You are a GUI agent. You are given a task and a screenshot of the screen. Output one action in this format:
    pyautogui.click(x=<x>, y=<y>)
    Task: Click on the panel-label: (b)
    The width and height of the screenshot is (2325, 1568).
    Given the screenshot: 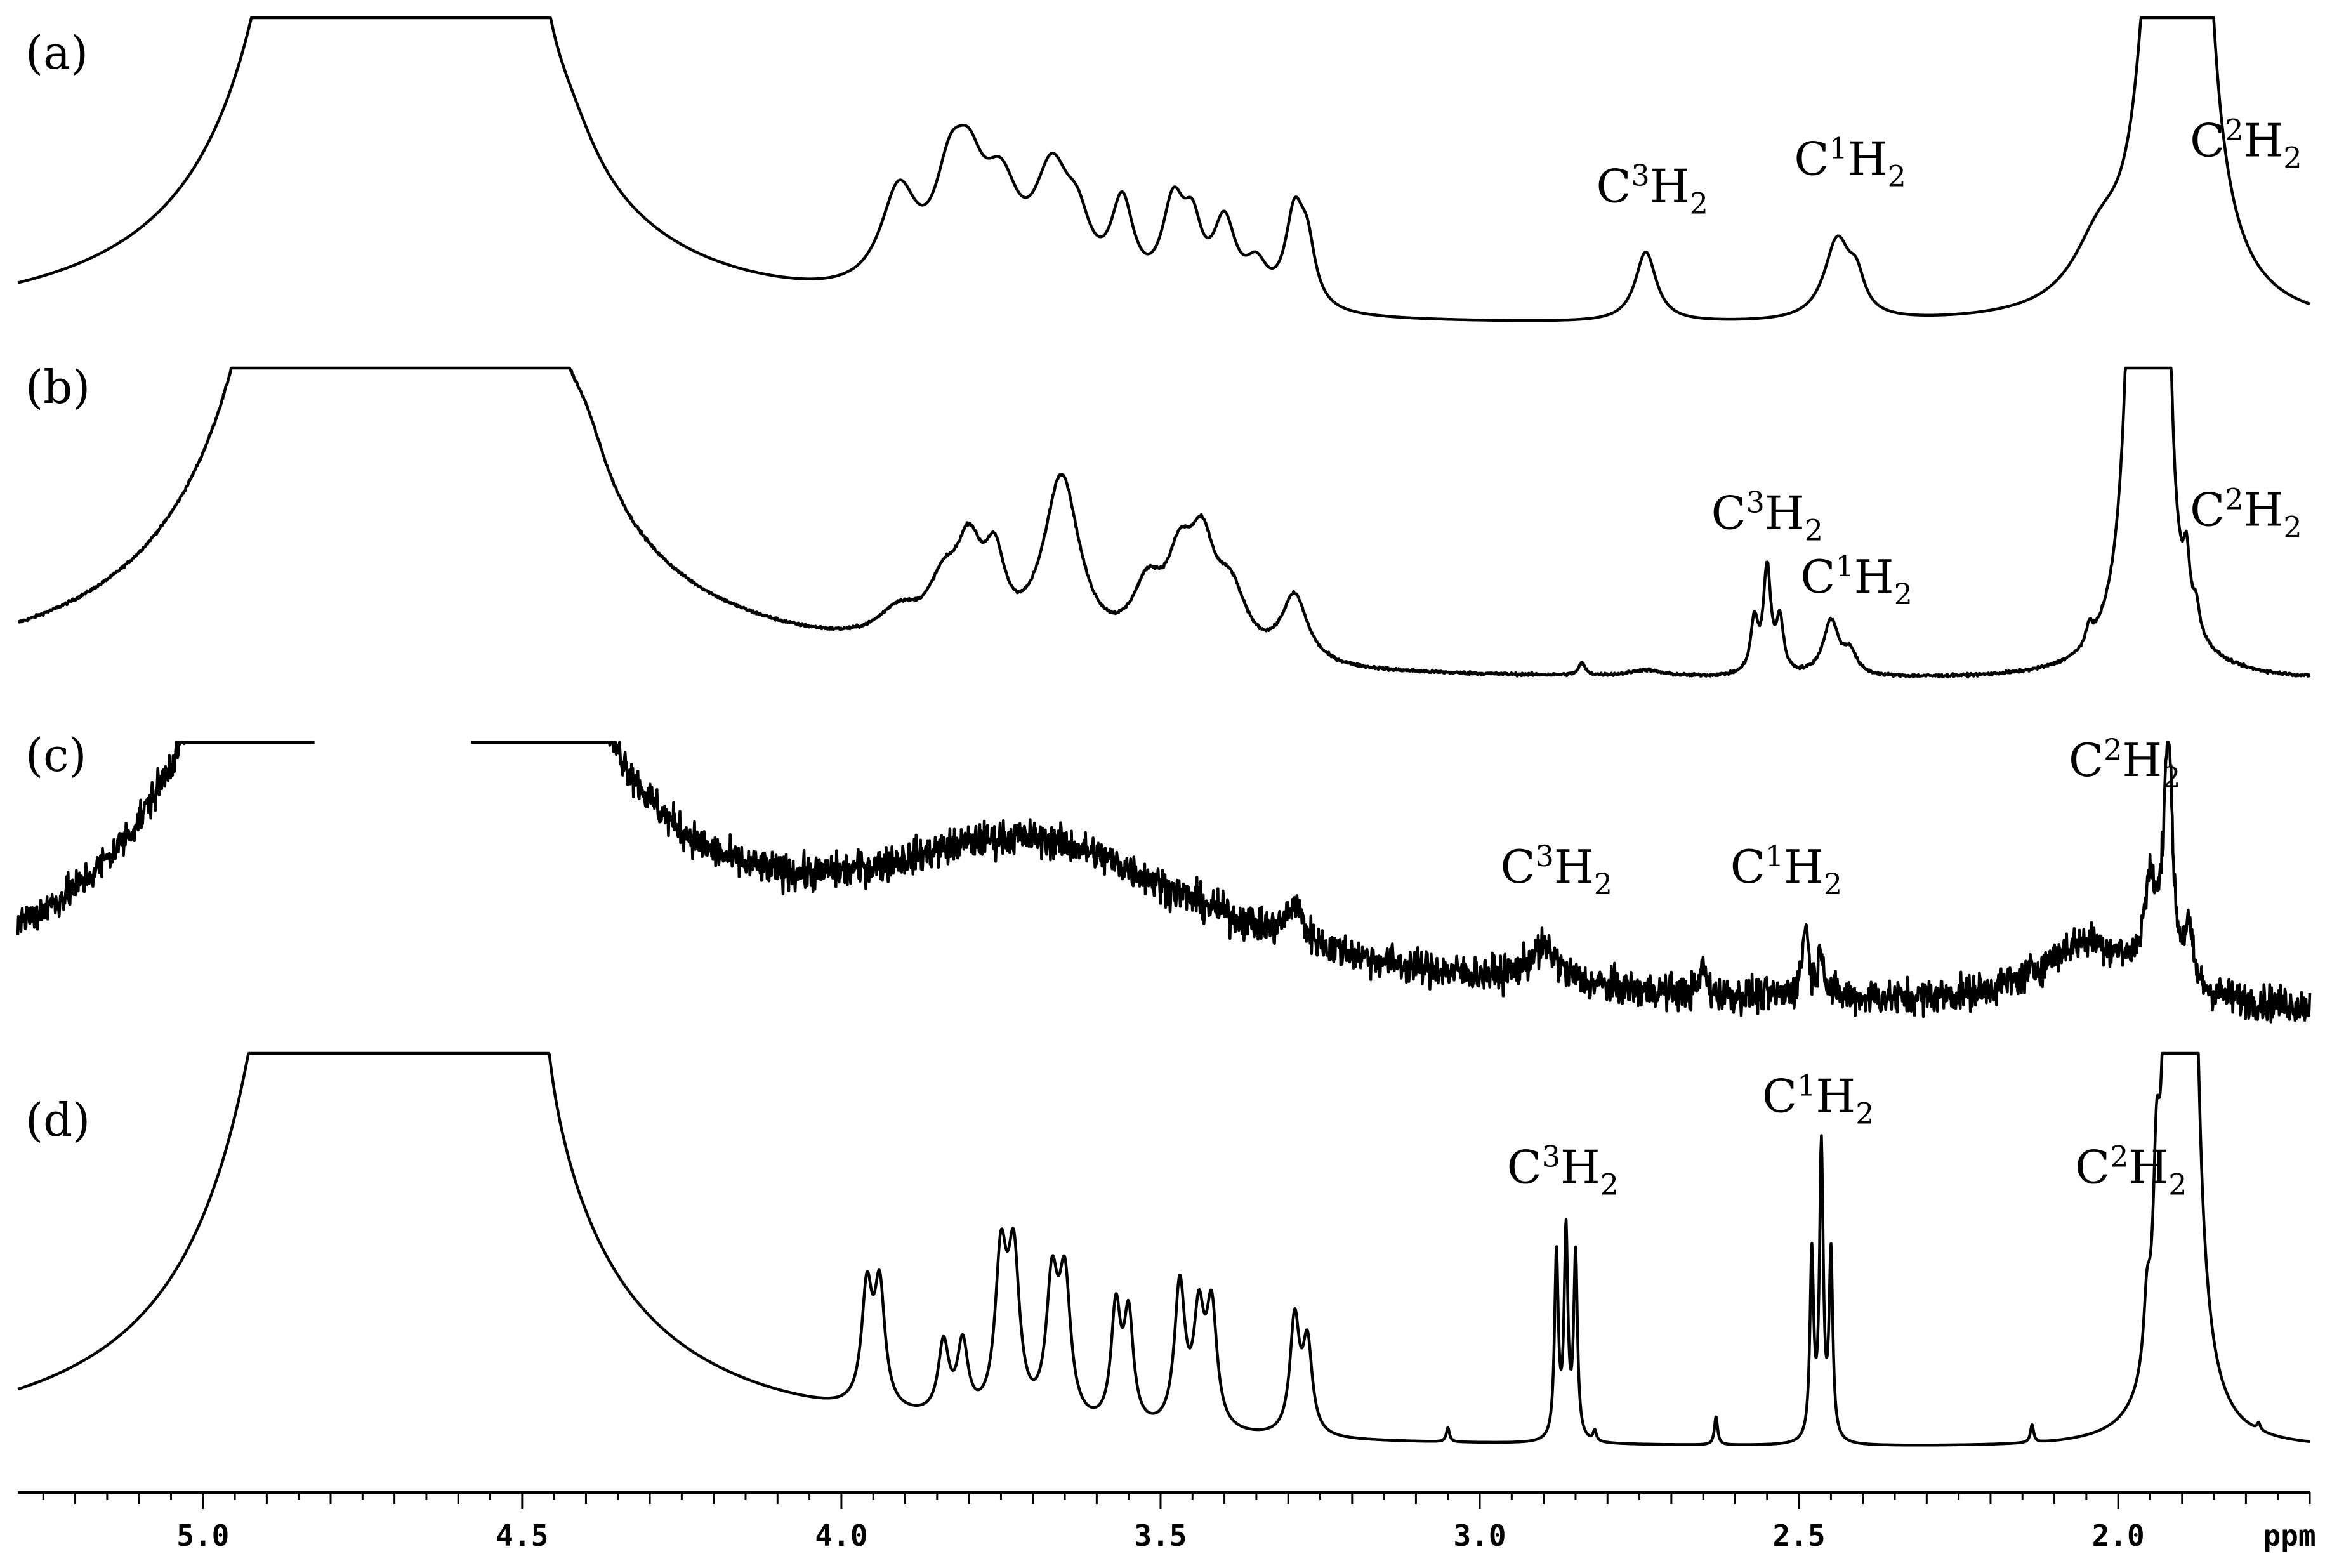 What is the action you would take?
    pyautogui.click(x=57, y=387)
    